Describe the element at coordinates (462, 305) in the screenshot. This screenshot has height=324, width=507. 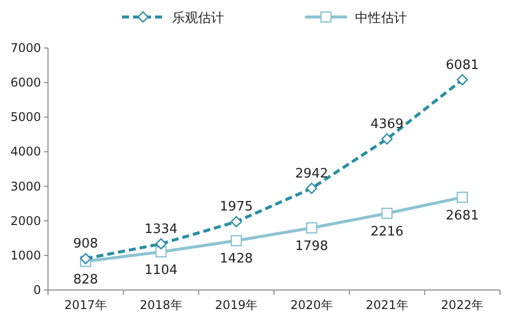
I see `x-tick-label: 2022年` at that location.